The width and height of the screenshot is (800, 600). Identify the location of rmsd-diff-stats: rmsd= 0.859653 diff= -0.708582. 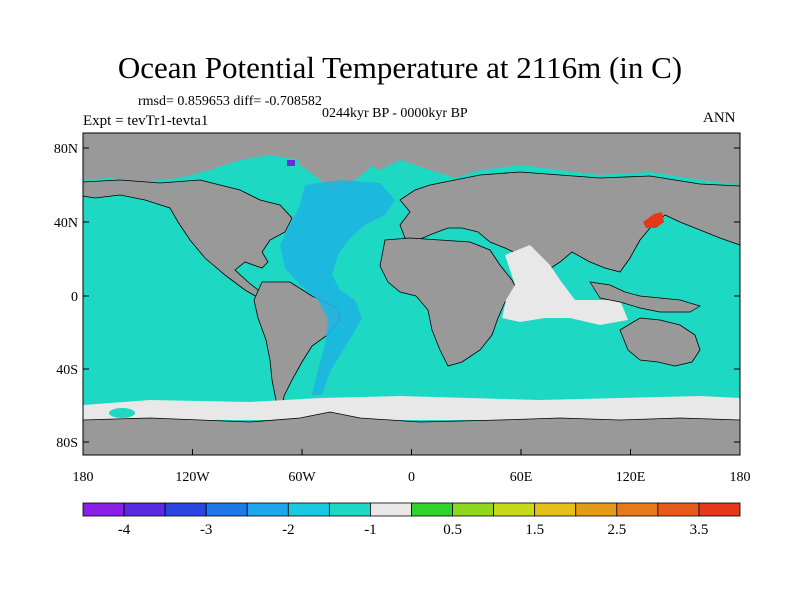
(230, 101).